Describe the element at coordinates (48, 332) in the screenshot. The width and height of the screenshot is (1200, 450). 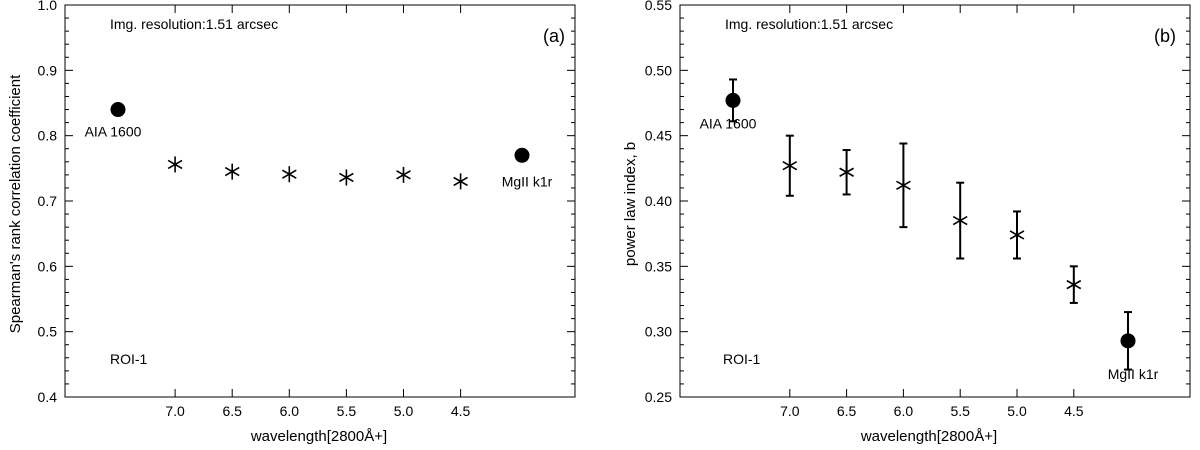
I see `panel-a-y-tick-label: 0.5` at that location.